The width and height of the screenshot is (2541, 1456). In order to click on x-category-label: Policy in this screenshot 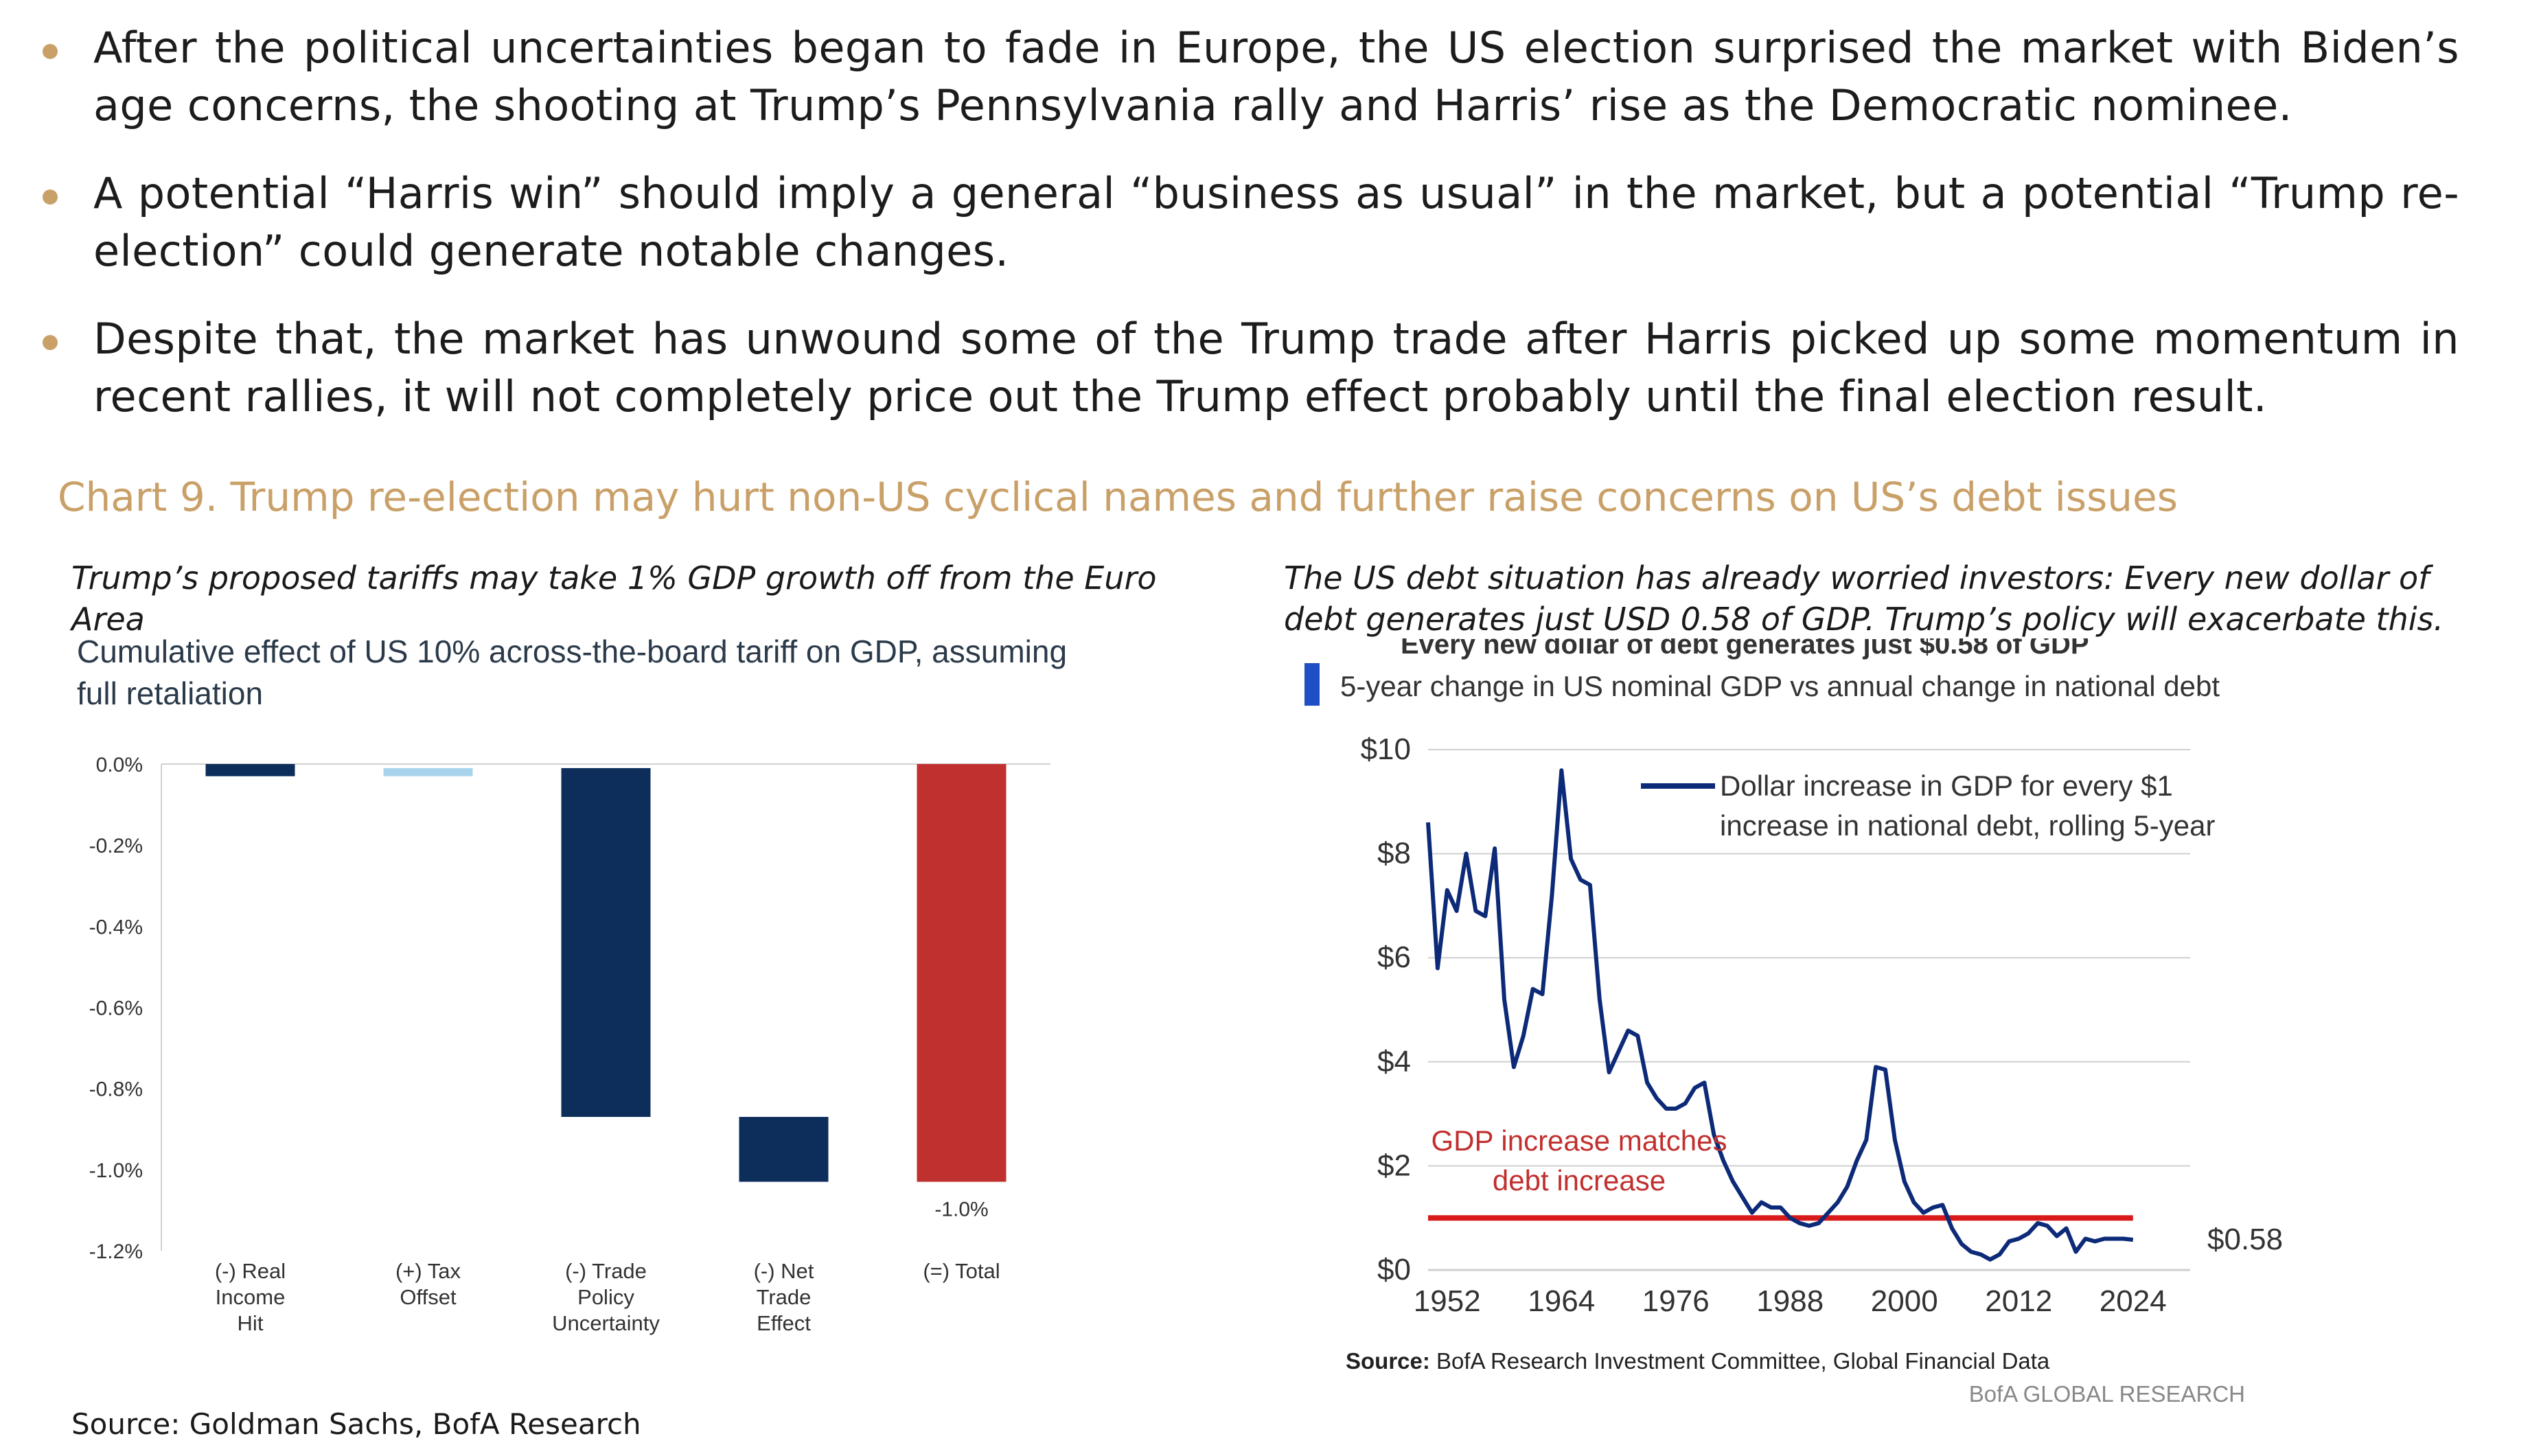, I will do `click(605, 1297)`.